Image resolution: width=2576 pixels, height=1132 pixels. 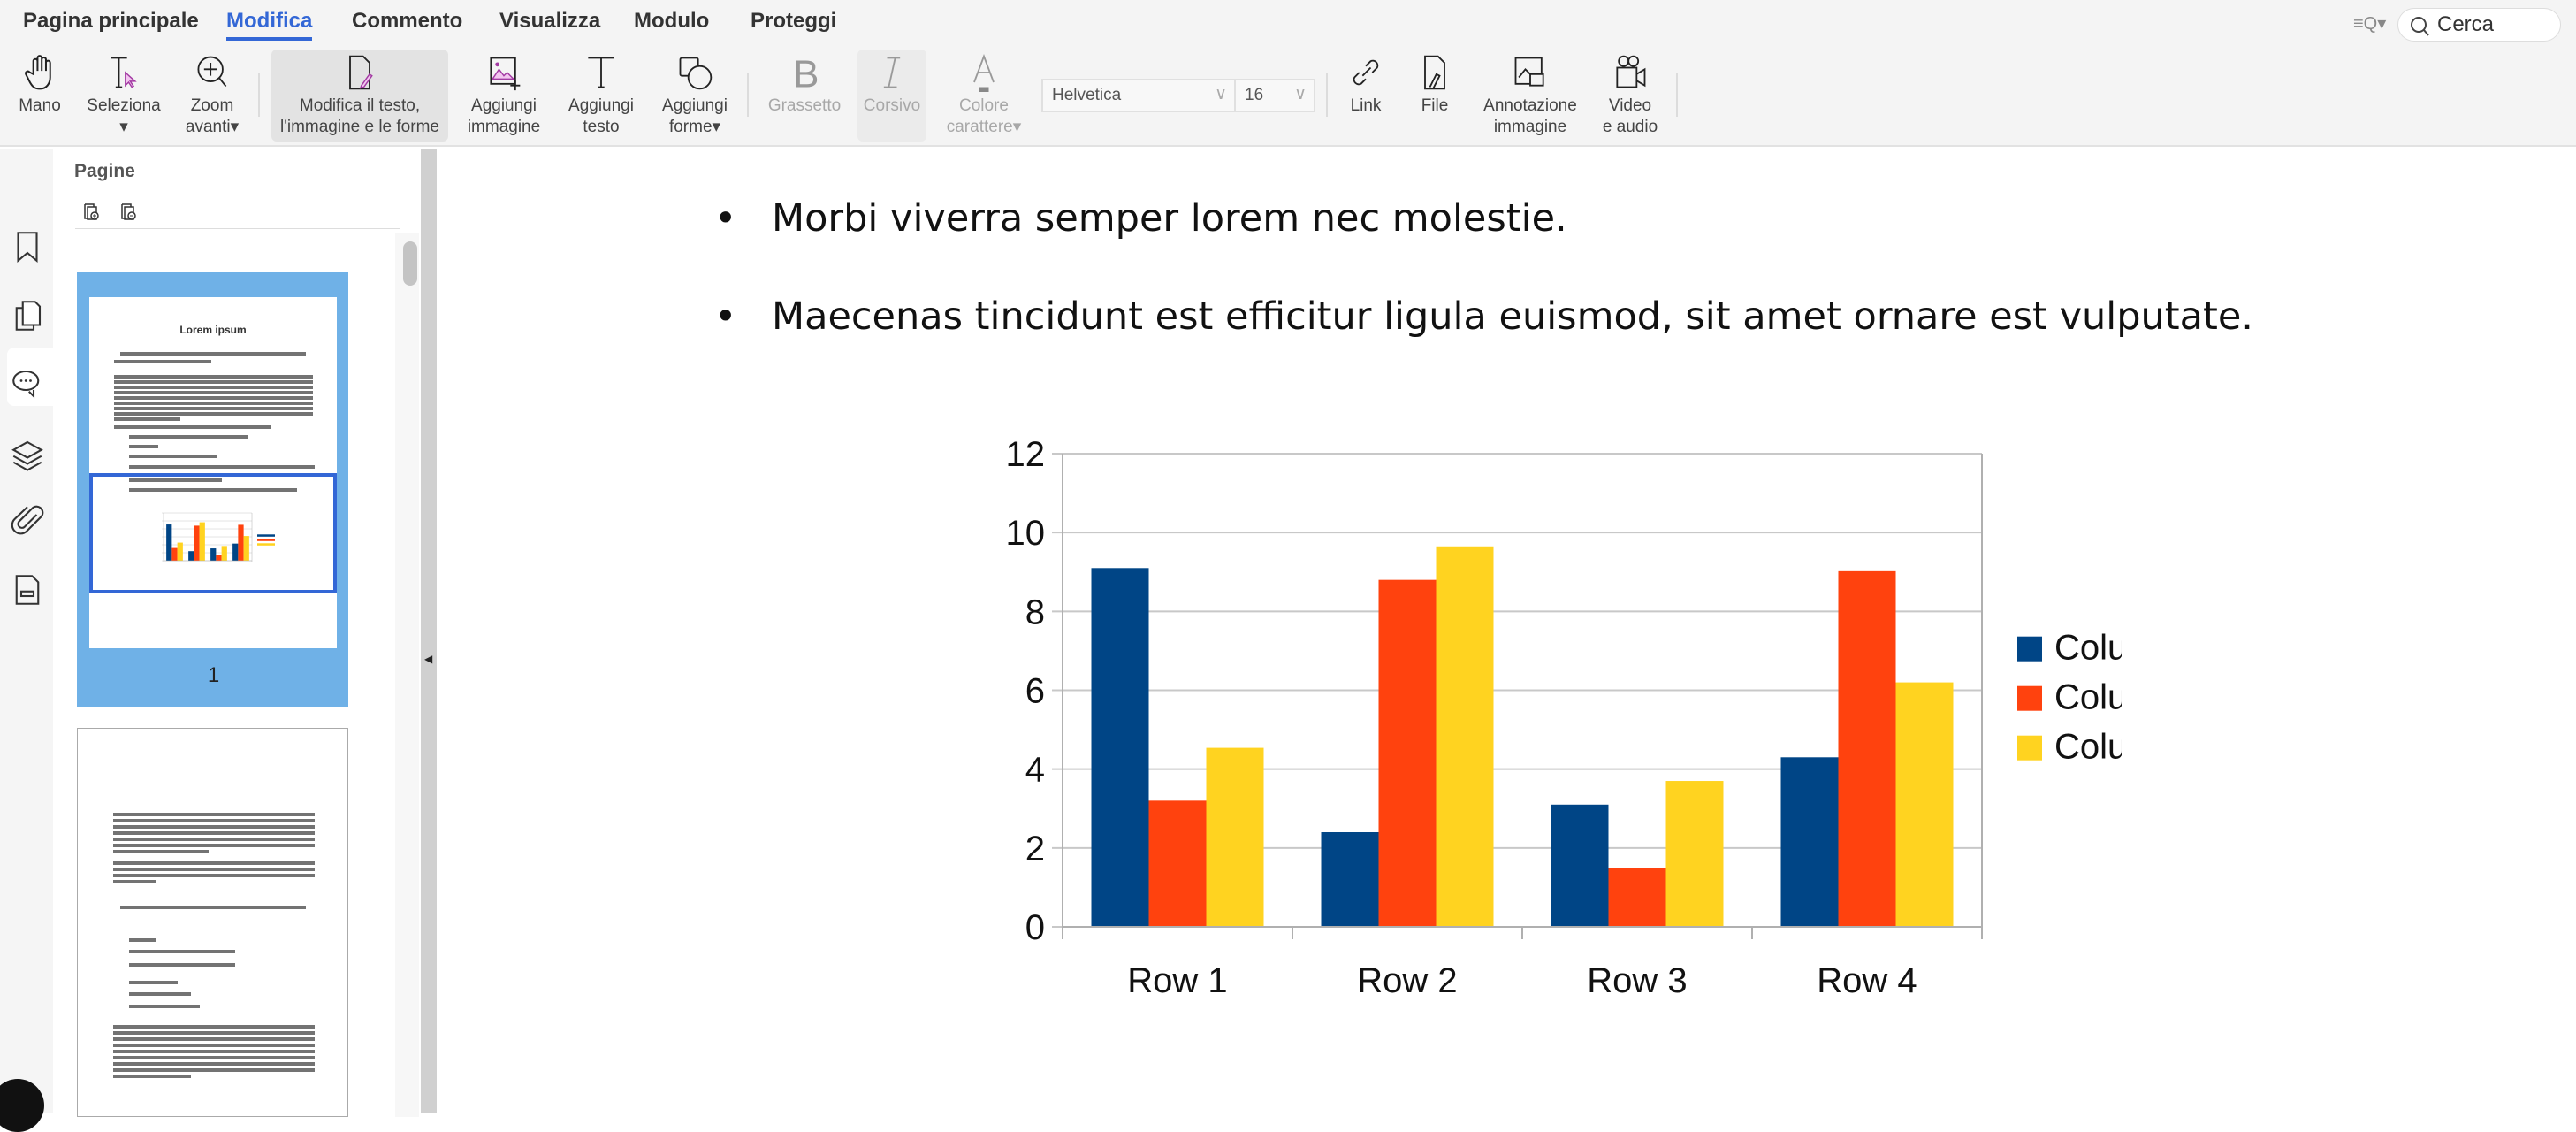 I want to click on zoom-label: Zoom, so click(x=212, y=106).